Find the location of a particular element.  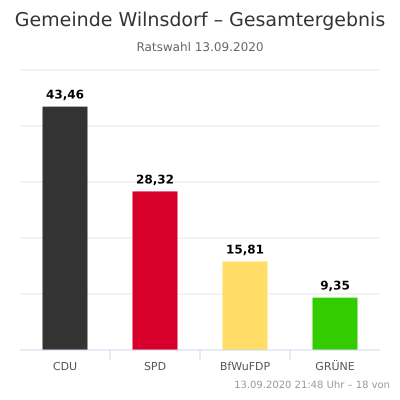

x-tick-label: CDU is located at coordinates (65, 366).